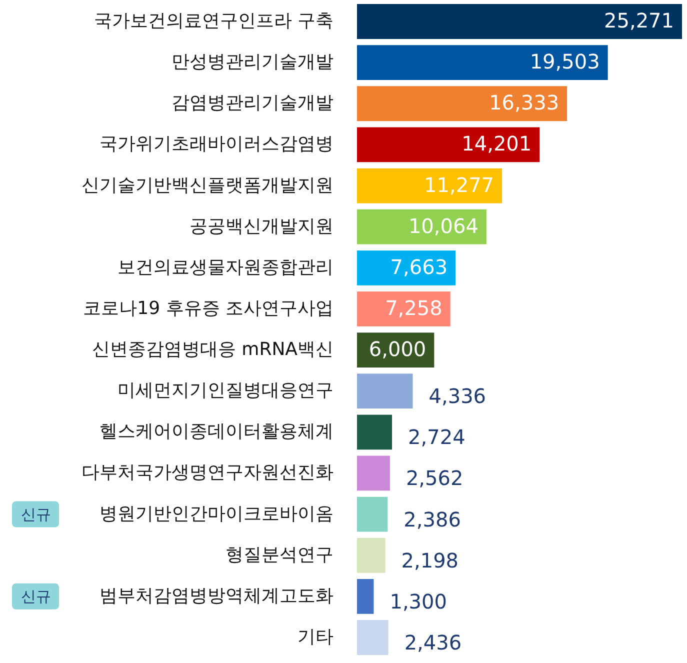 The image size is (687, 663). What do you see at coordinates (226, 267) in the screenshot?
I see `y-tick-label: 보건의료생물자원종합관리` at bounding box center [226, 267].